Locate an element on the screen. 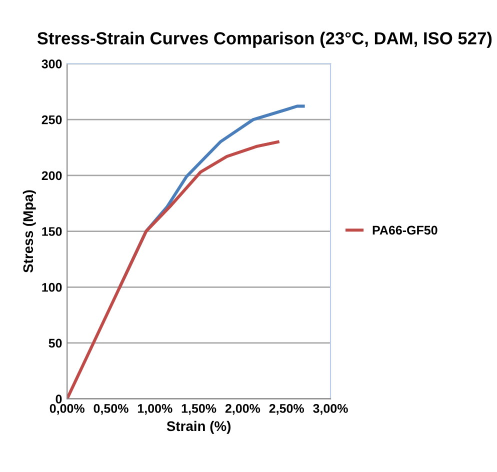  y-tick-label: 50 is located at coordinates (55, 343).